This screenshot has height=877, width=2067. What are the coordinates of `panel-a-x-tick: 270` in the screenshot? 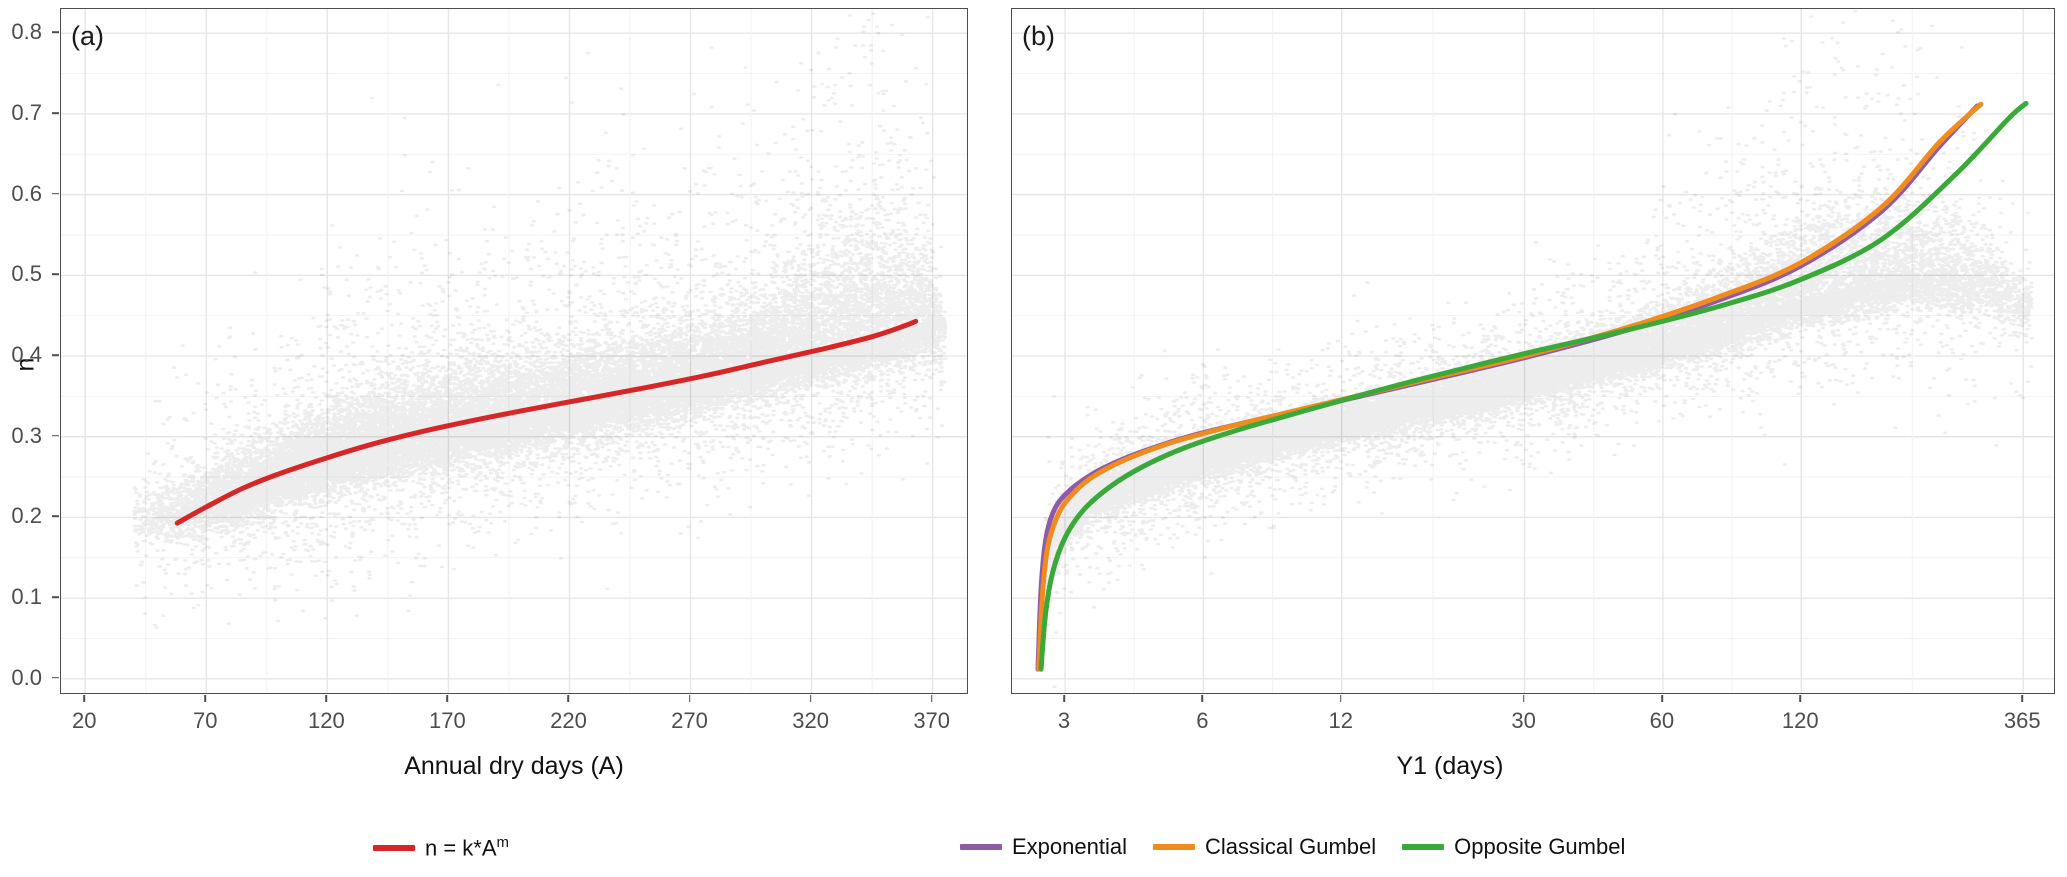 It's located at (689, 720).